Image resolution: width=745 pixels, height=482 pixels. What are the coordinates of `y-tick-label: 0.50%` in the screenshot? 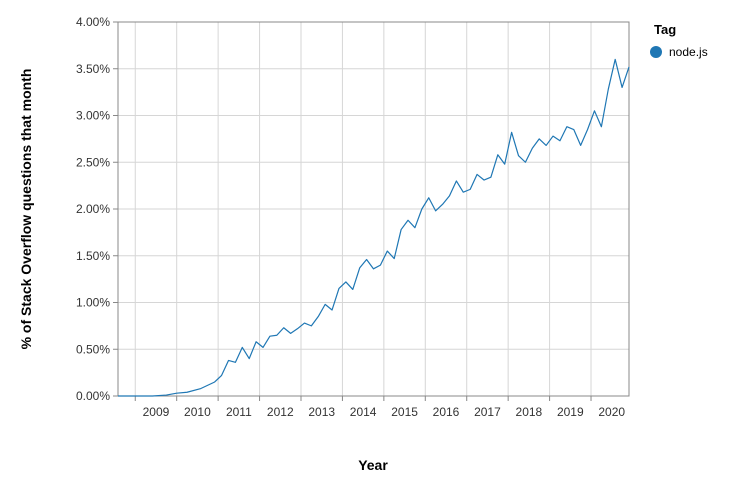 It's located at (93, 349).